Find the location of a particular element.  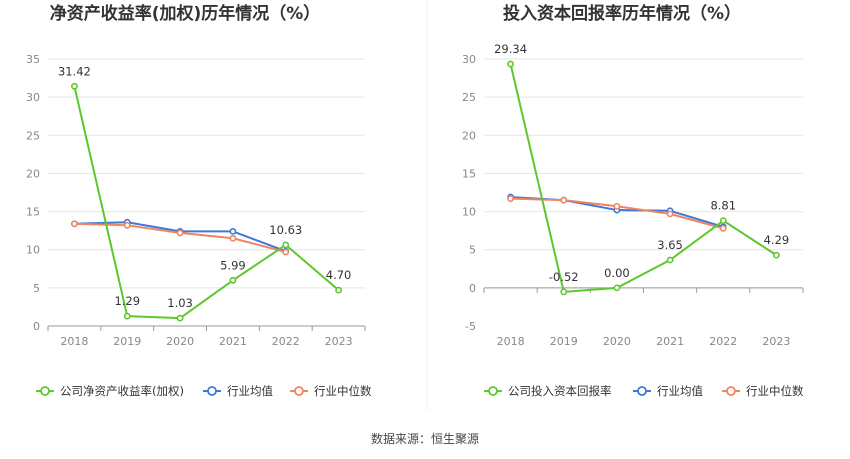

legend-item-1: 公司净资产收益率(加权) is located at coordinates (110, 391).